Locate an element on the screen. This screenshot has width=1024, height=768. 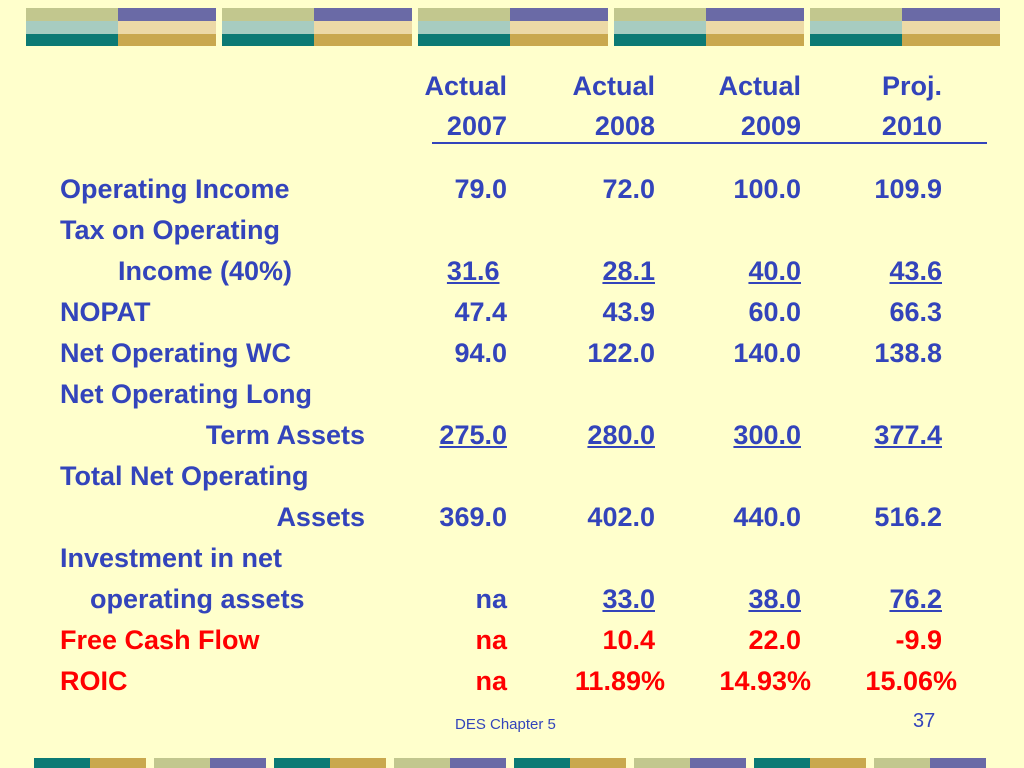
page-number: 37 is located at coordinates (924, 721).